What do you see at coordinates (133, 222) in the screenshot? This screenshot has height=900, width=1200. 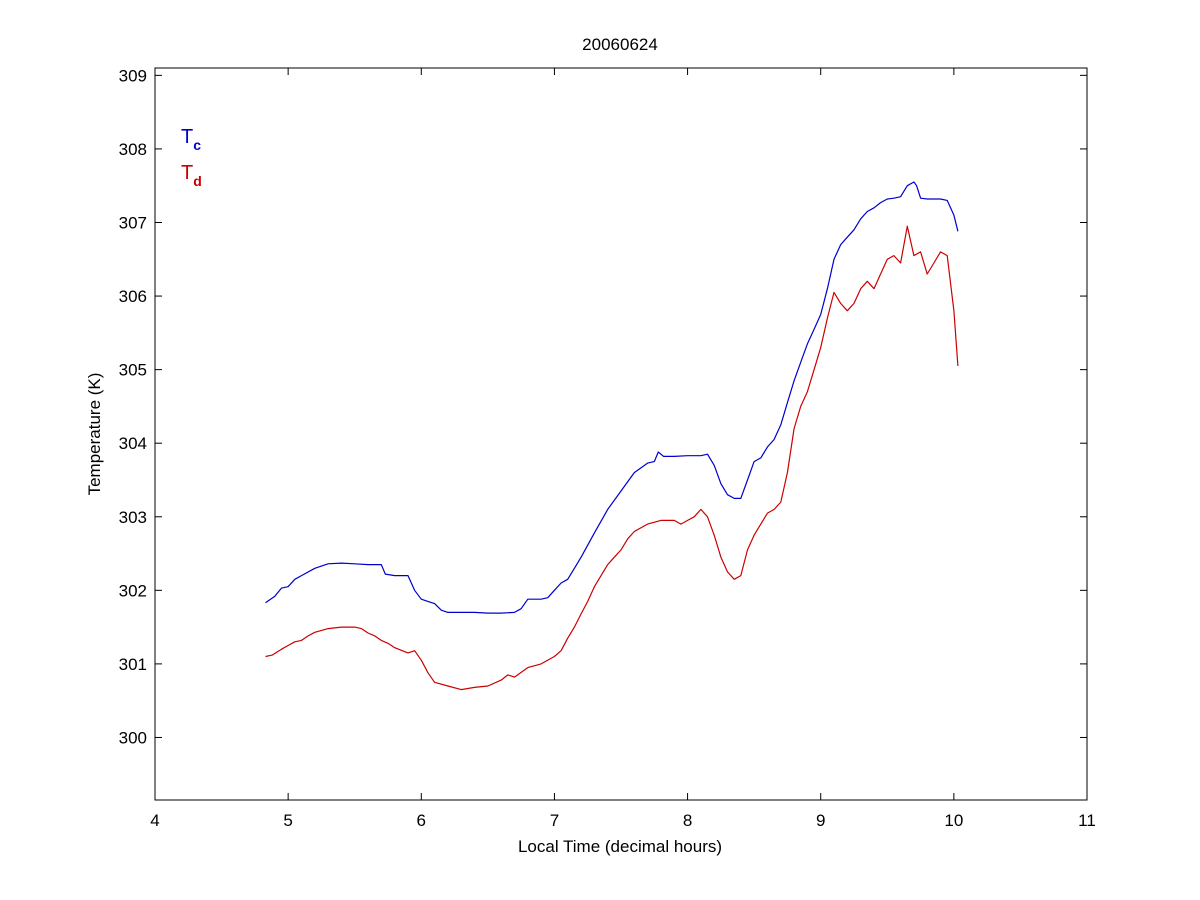 I see `y-tick-label: 307` at bounding box center [133, 222].